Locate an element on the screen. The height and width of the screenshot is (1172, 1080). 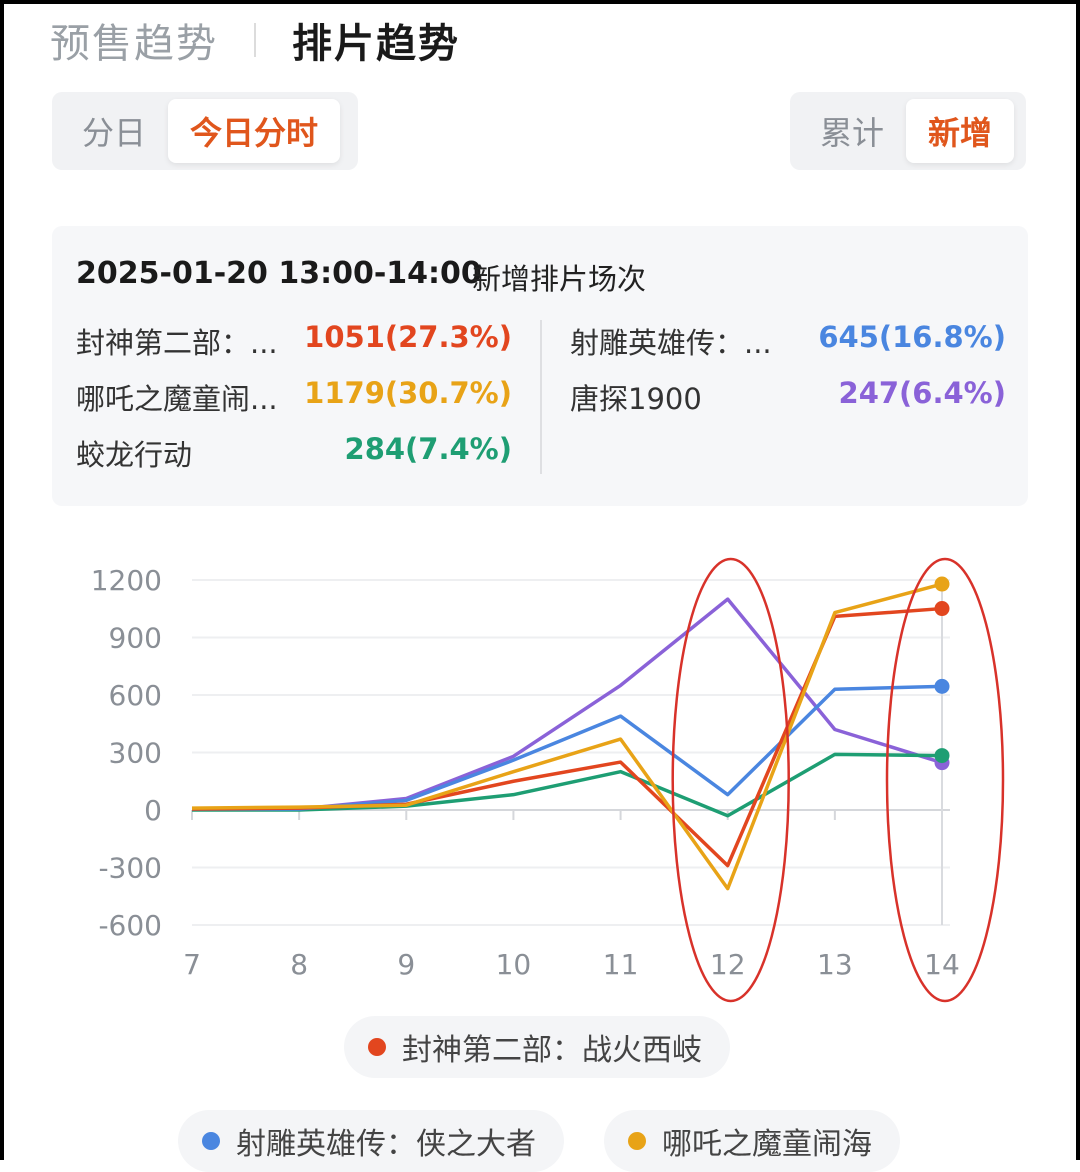
x-tick-label: 12 is located at coordinates (728, 964).